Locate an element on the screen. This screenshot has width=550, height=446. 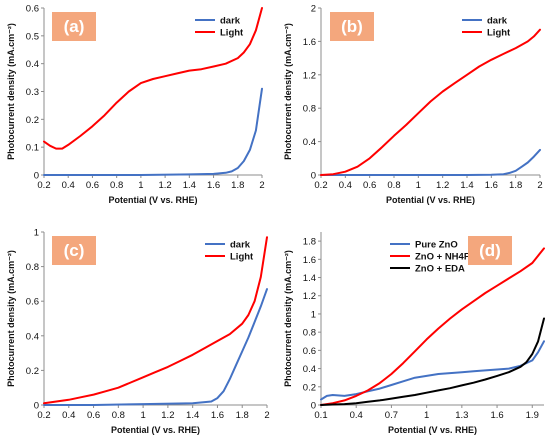
y-tick-label: 0.1 is located at coordinates (32, 148).